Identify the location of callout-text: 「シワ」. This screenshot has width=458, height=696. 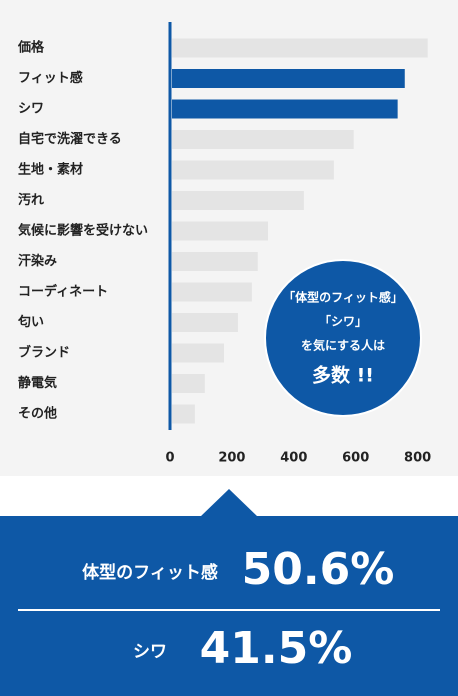
(343, 321).